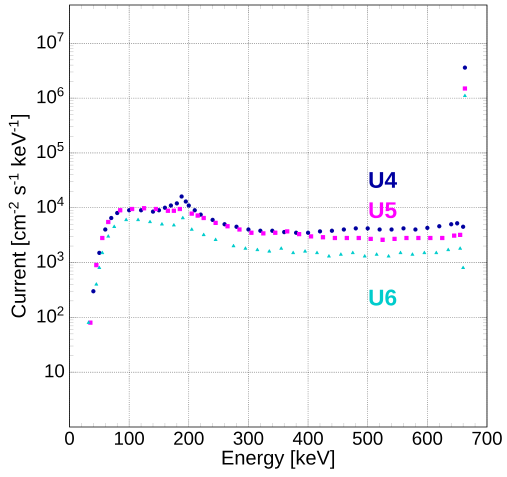  What do you see at coordinates (19, 216) in the screenshot?
I see `y-axis-title: Current [cm$^{-2}$ s$^{-1}$ keV$^{-1}$]` at bounding box center [19, 216].